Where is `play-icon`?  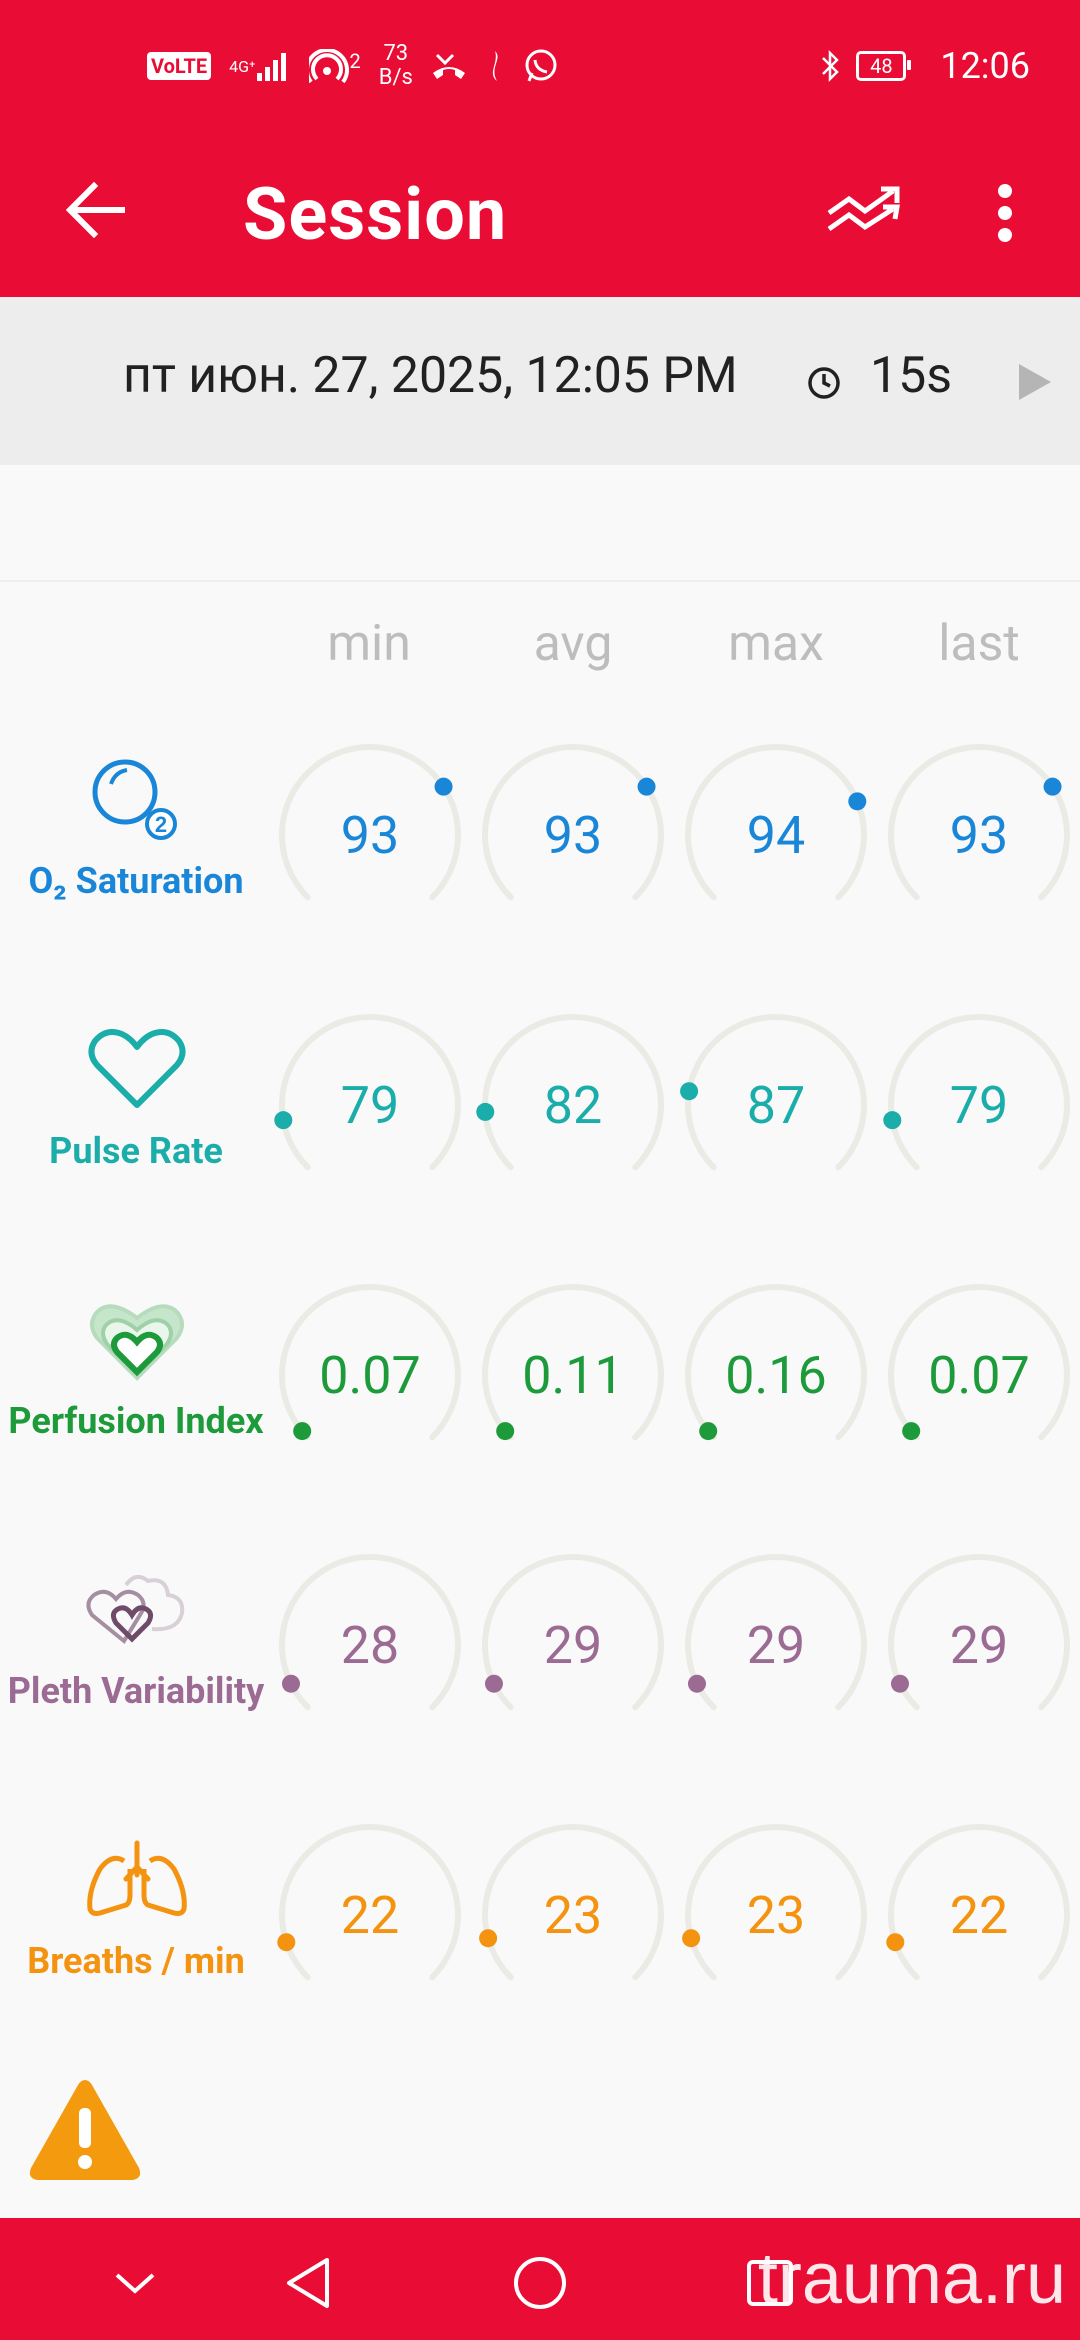
play-icon is located at coordinates (1035, 382).